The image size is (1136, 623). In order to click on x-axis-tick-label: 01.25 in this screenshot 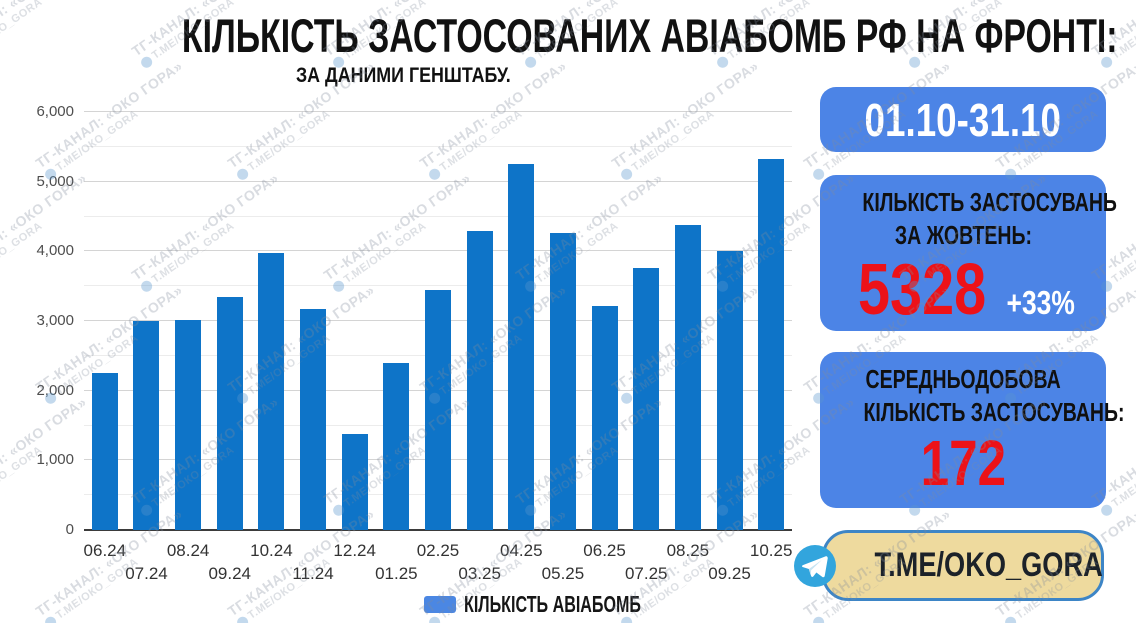, I will do `click(396, 573)`.